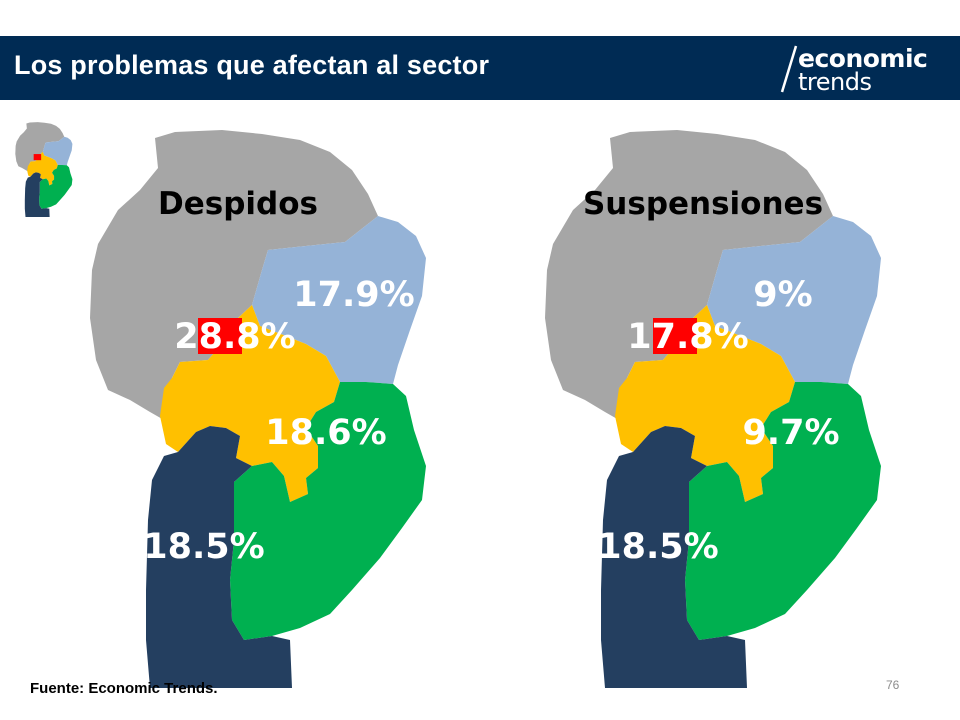  Describe the element at coordinates (863, 58) in the screenshot. I see `logo-word-economic: economic` at that location.